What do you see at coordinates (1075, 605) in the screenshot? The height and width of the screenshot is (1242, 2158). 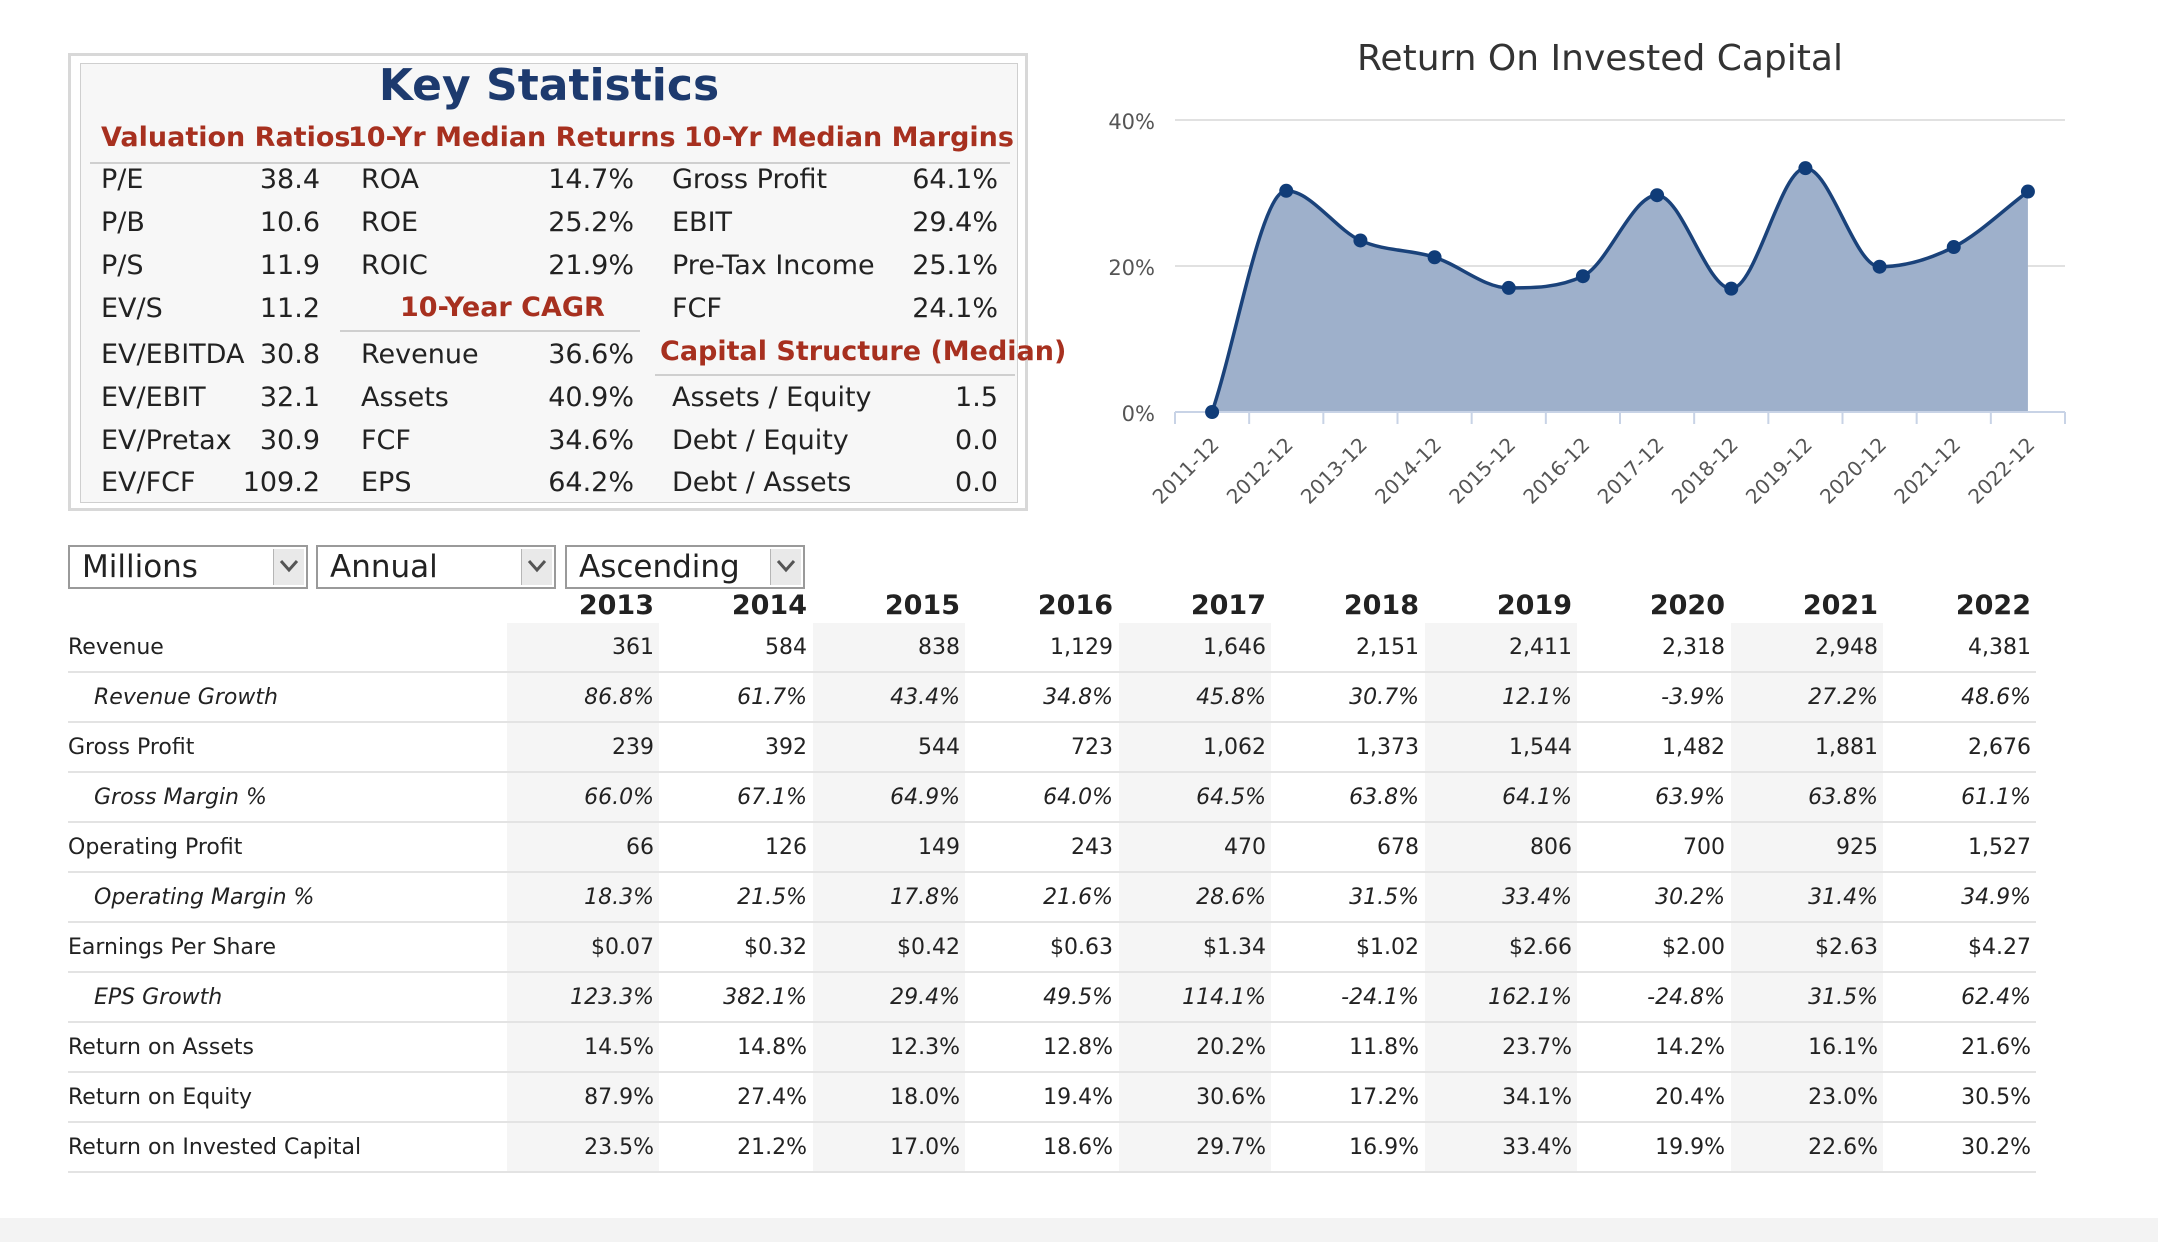 I see `year-header: 2016` at bounding box center [1075, 605].